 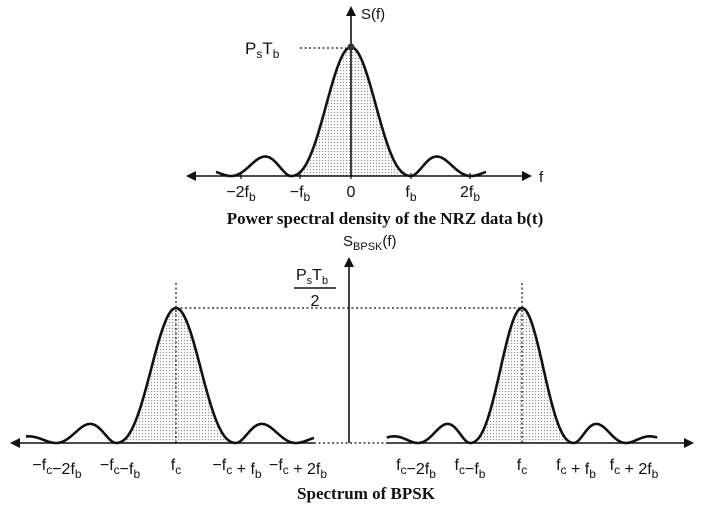 What do you see at coordinates (236, 469) in the screenshot?
I see `bottom-left-tick-label: −fc + fb` at bounding box center [236, 469].